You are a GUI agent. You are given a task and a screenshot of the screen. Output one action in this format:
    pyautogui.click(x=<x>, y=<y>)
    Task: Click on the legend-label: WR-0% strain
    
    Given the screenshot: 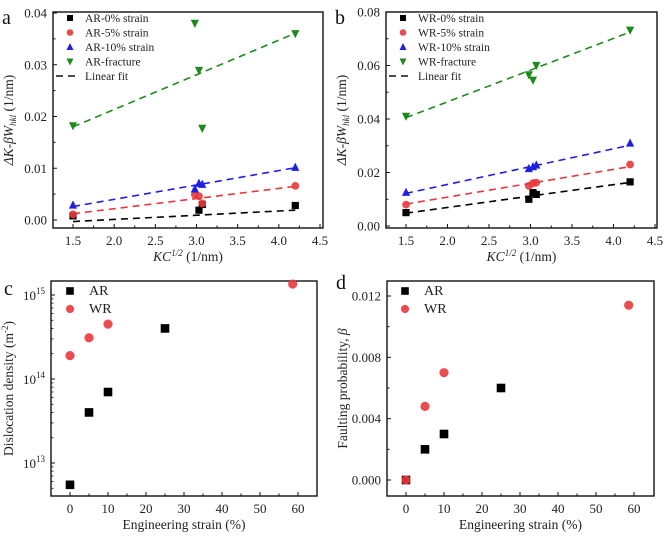 What is the action you would take?
    pyautogui.click(x=451, y=19)
    